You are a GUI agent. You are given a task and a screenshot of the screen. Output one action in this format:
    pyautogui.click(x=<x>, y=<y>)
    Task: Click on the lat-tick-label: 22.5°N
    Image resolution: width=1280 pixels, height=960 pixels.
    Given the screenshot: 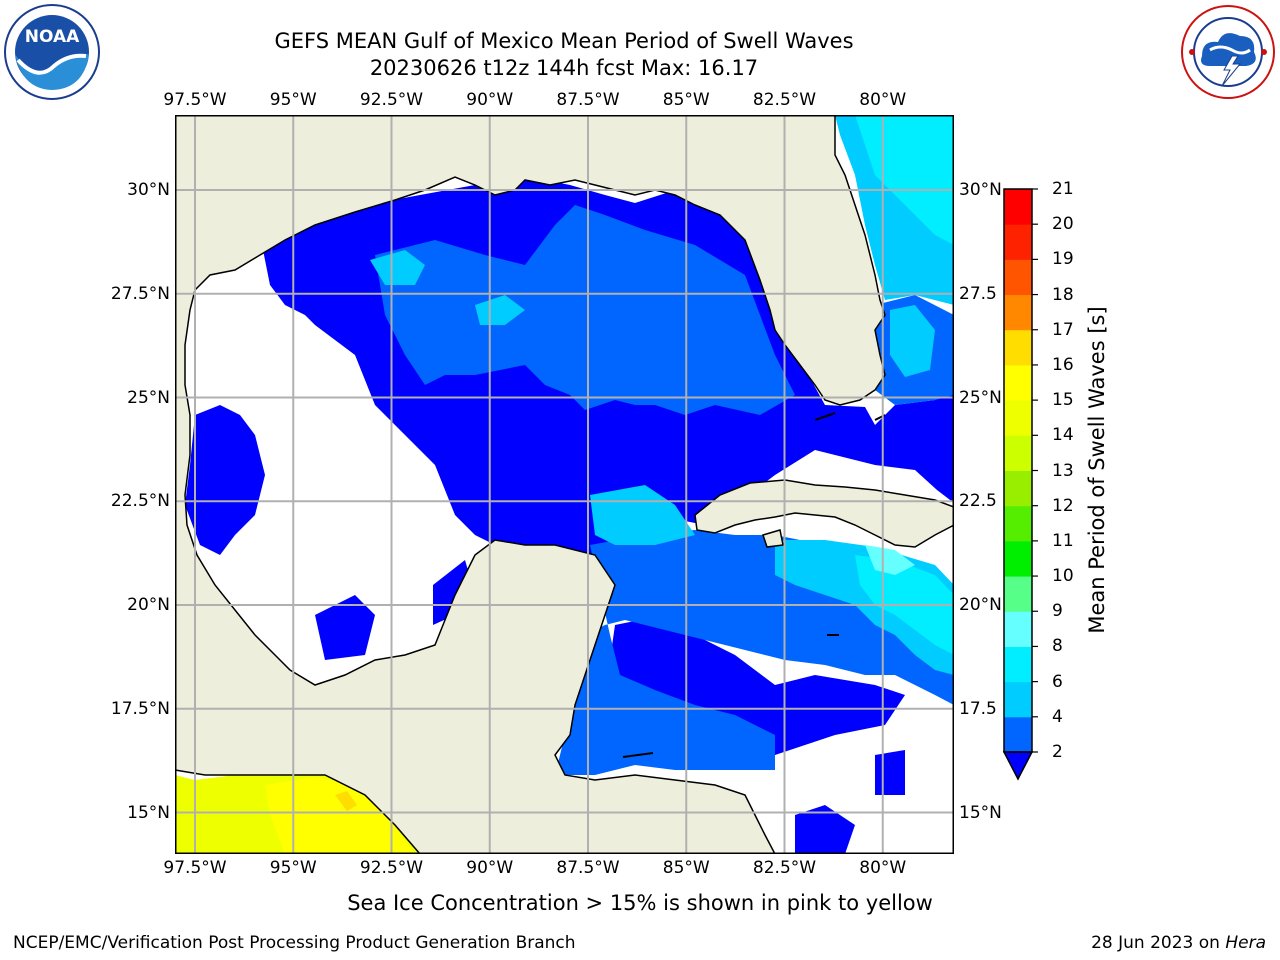 What is the action you would take?
    pyautogui.click(x=140, y=501)
    